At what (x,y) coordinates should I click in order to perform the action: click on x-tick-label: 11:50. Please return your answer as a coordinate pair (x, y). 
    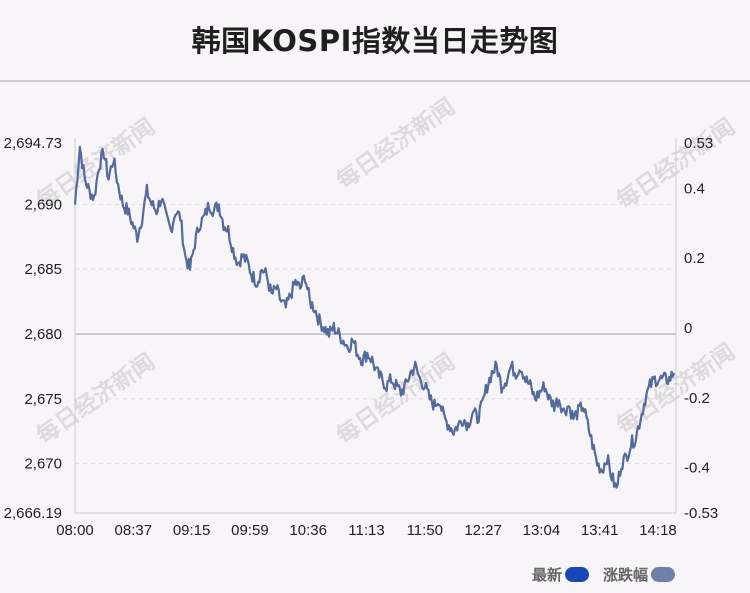
    Looking at the image, I should click on (425, 530).